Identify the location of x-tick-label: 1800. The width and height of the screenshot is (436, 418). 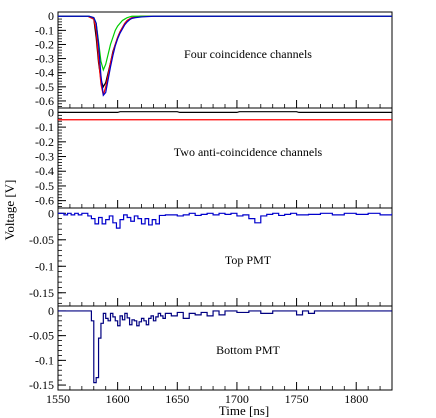
(356, 399).